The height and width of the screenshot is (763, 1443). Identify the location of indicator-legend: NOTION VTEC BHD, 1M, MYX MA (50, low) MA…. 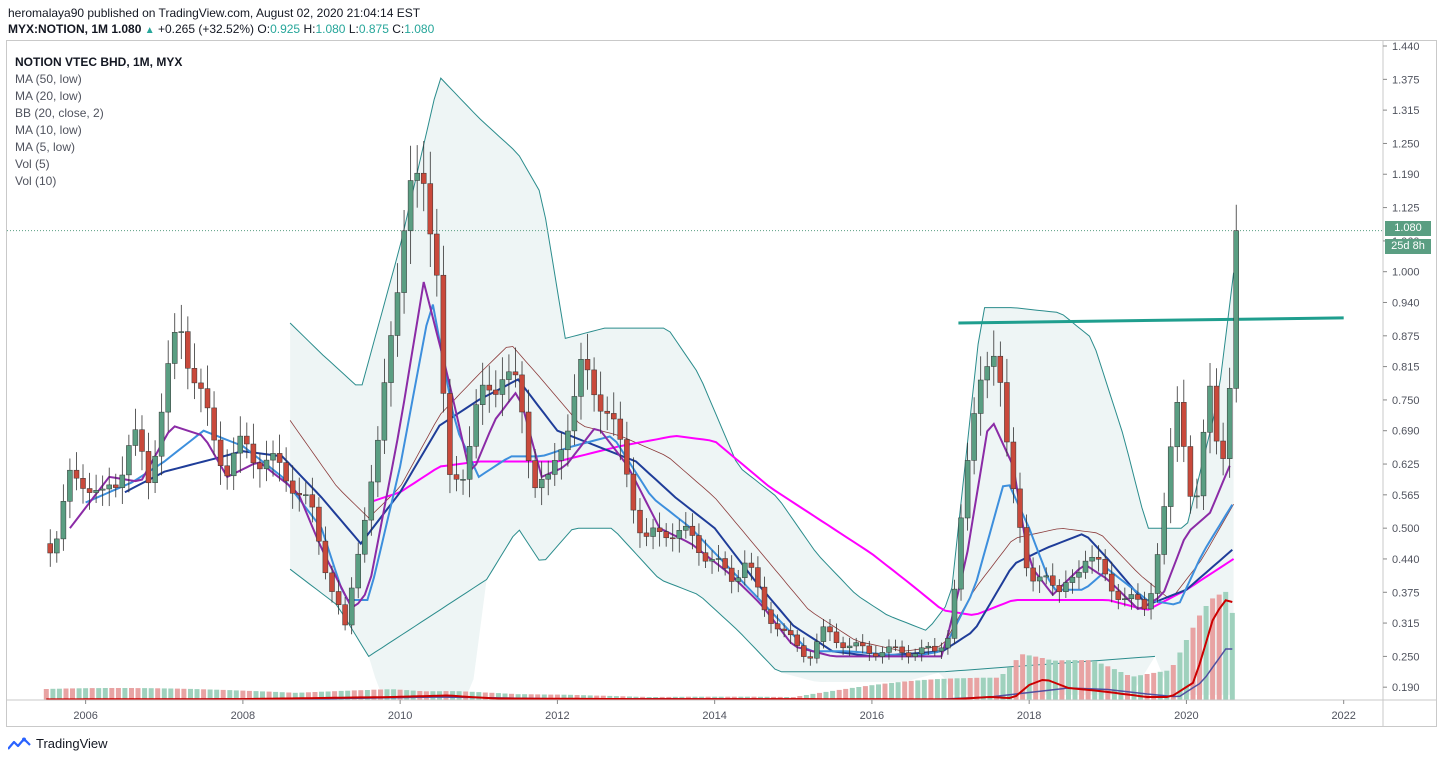
(98, 122).